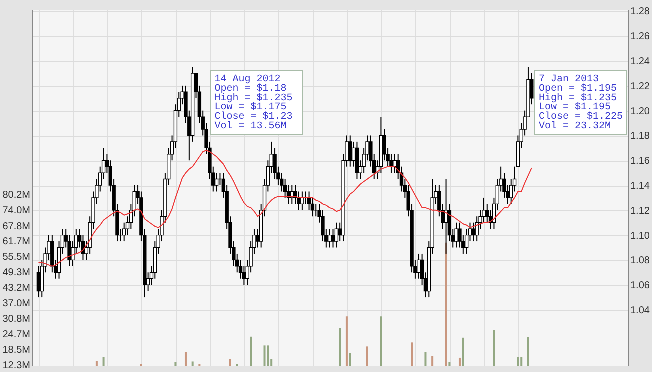 Image resolution: width=672 pixels, height=372 pixels. Describe the element at coordinates (581, 103) in the screenshot. I see `text: 7 Jan 2013 Open = $1.195 High = $1.235 Low = $1.195 Close = $1.225 Vol = 23.32M` at that location.